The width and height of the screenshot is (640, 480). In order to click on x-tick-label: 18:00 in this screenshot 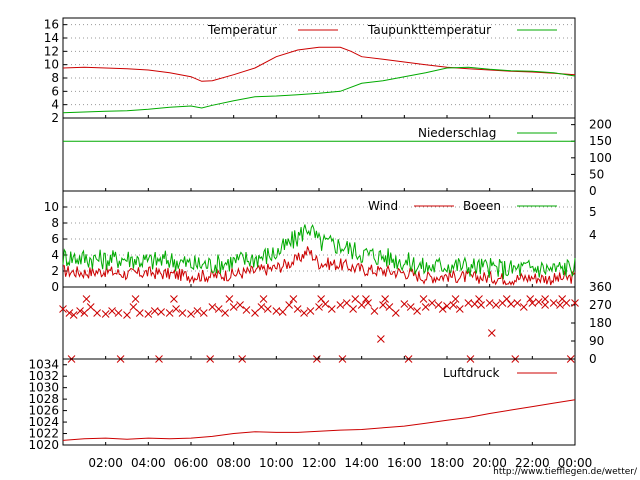, I will do `click(447, 463)`.